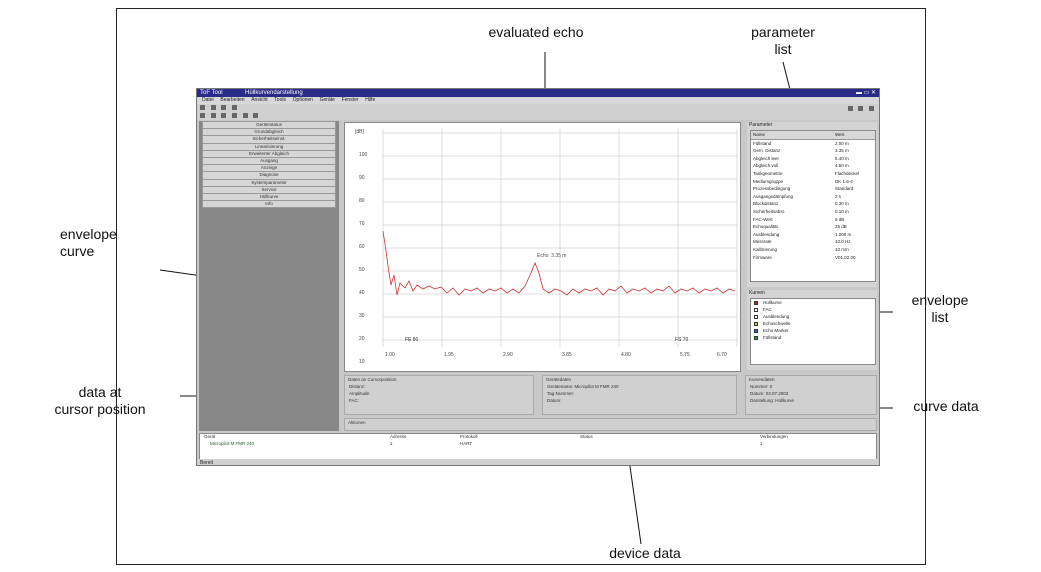  Describe the element at coordinates (813, 197) in the screenshot. I see `parameter-row: Ausgangsdämpfung 2 s` at that location.